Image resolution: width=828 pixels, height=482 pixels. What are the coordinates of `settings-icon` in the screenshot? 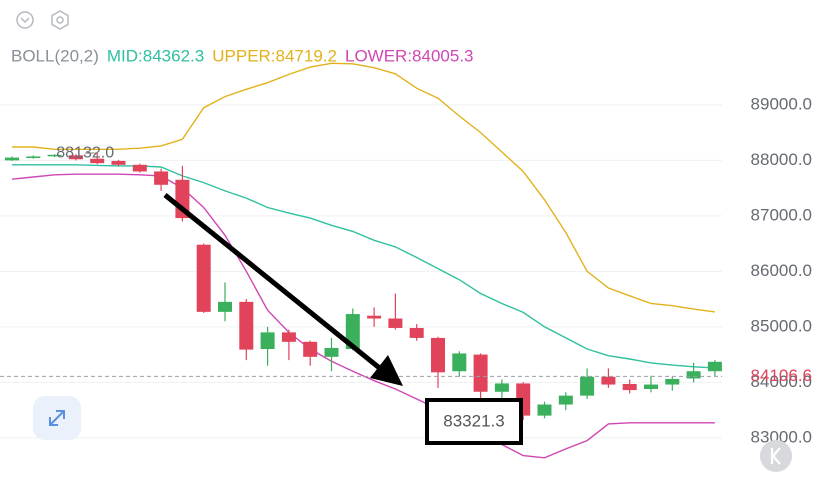 It's located at (60, 20).